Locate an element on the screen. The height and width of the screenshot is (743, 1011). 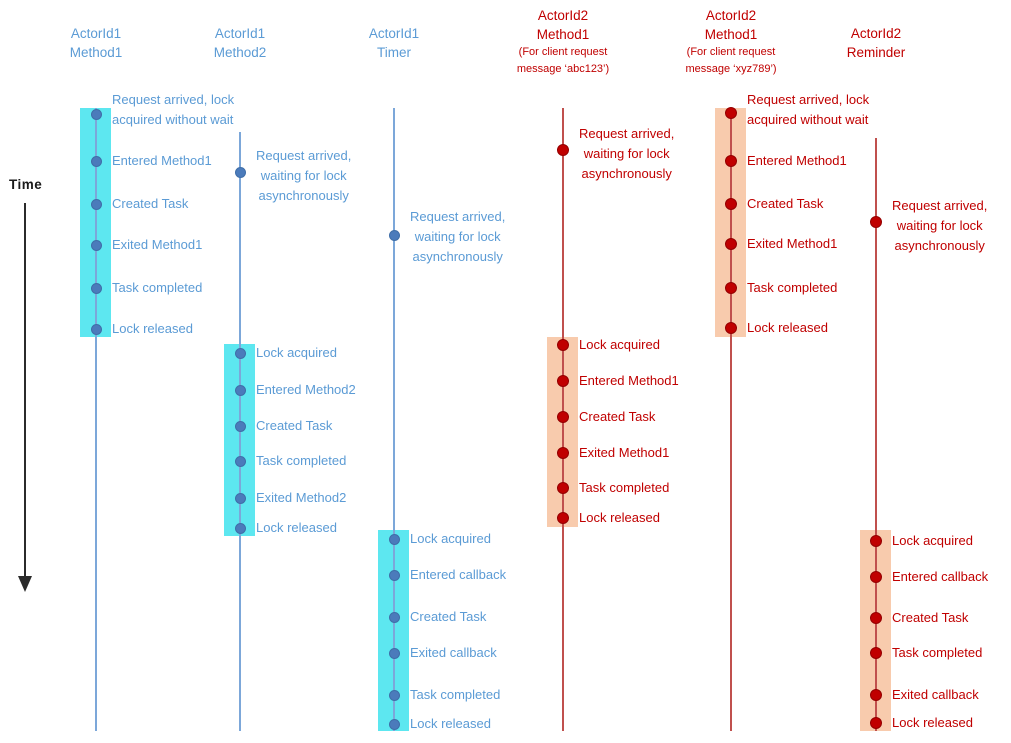
time-axis-label: Time is located at coordinates (26, 184).